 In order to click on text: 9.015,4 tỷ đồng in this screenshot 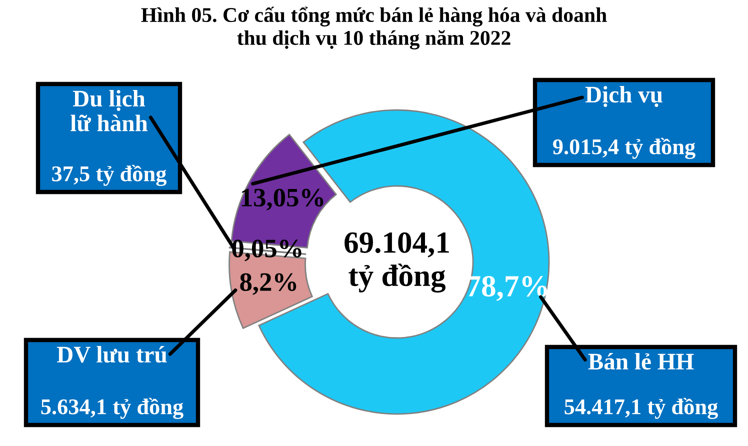, I will do `click(624, 148)`.